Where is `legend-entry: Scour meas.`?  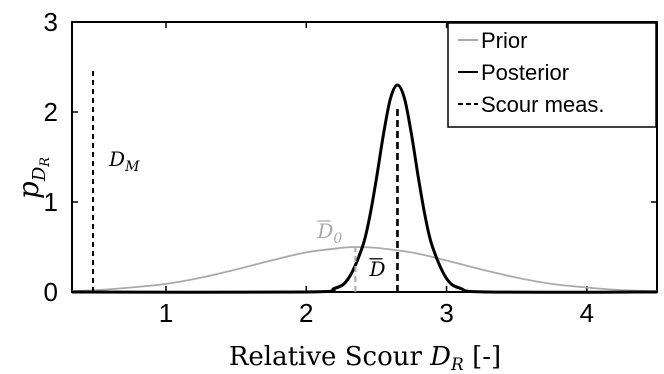
legend-entry: Scour meas. is located at coordinates (543, 104).